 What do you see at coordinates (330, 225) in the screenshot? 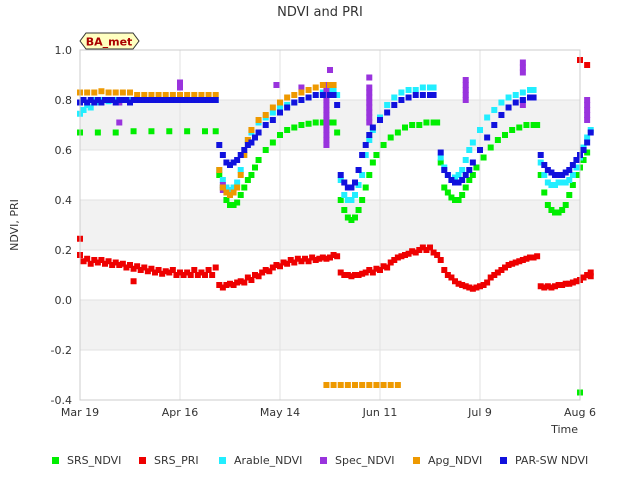
I see `plot-band` at bounding box center [330, 225].